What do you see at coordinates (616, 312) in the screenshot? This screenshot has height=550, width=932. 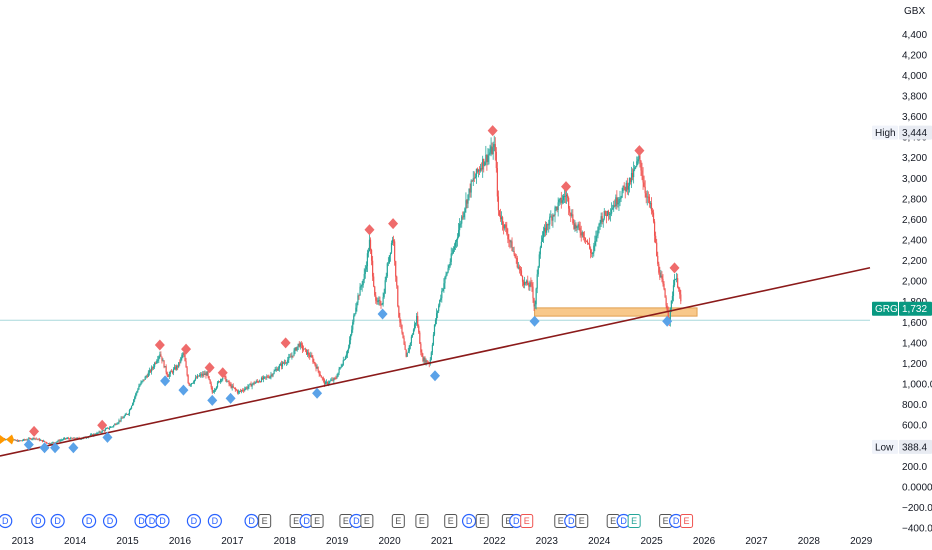 I see `support-zone` at bounding box center [616, 312].